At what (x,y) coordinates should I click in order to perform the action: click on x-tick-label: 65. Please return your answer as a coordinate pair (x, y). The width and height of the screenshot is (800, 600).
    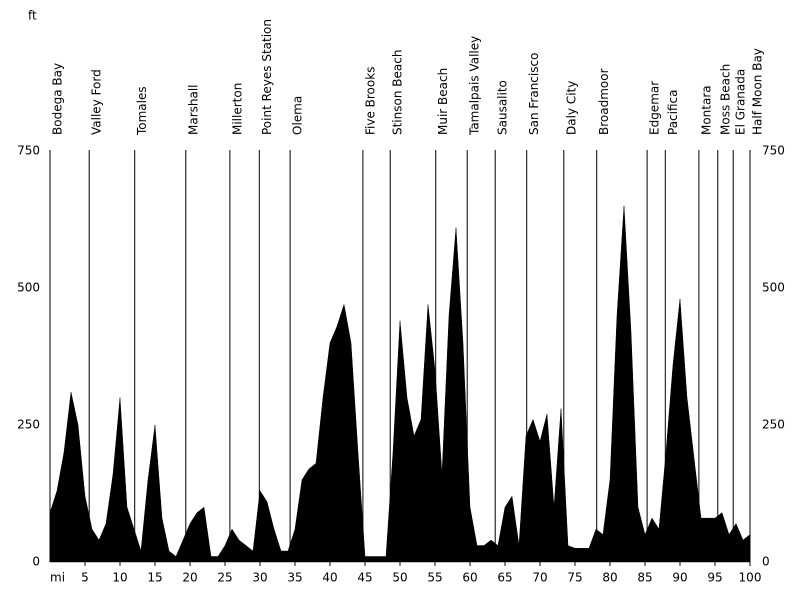
    Looking at the image, I should click on (504, 578).